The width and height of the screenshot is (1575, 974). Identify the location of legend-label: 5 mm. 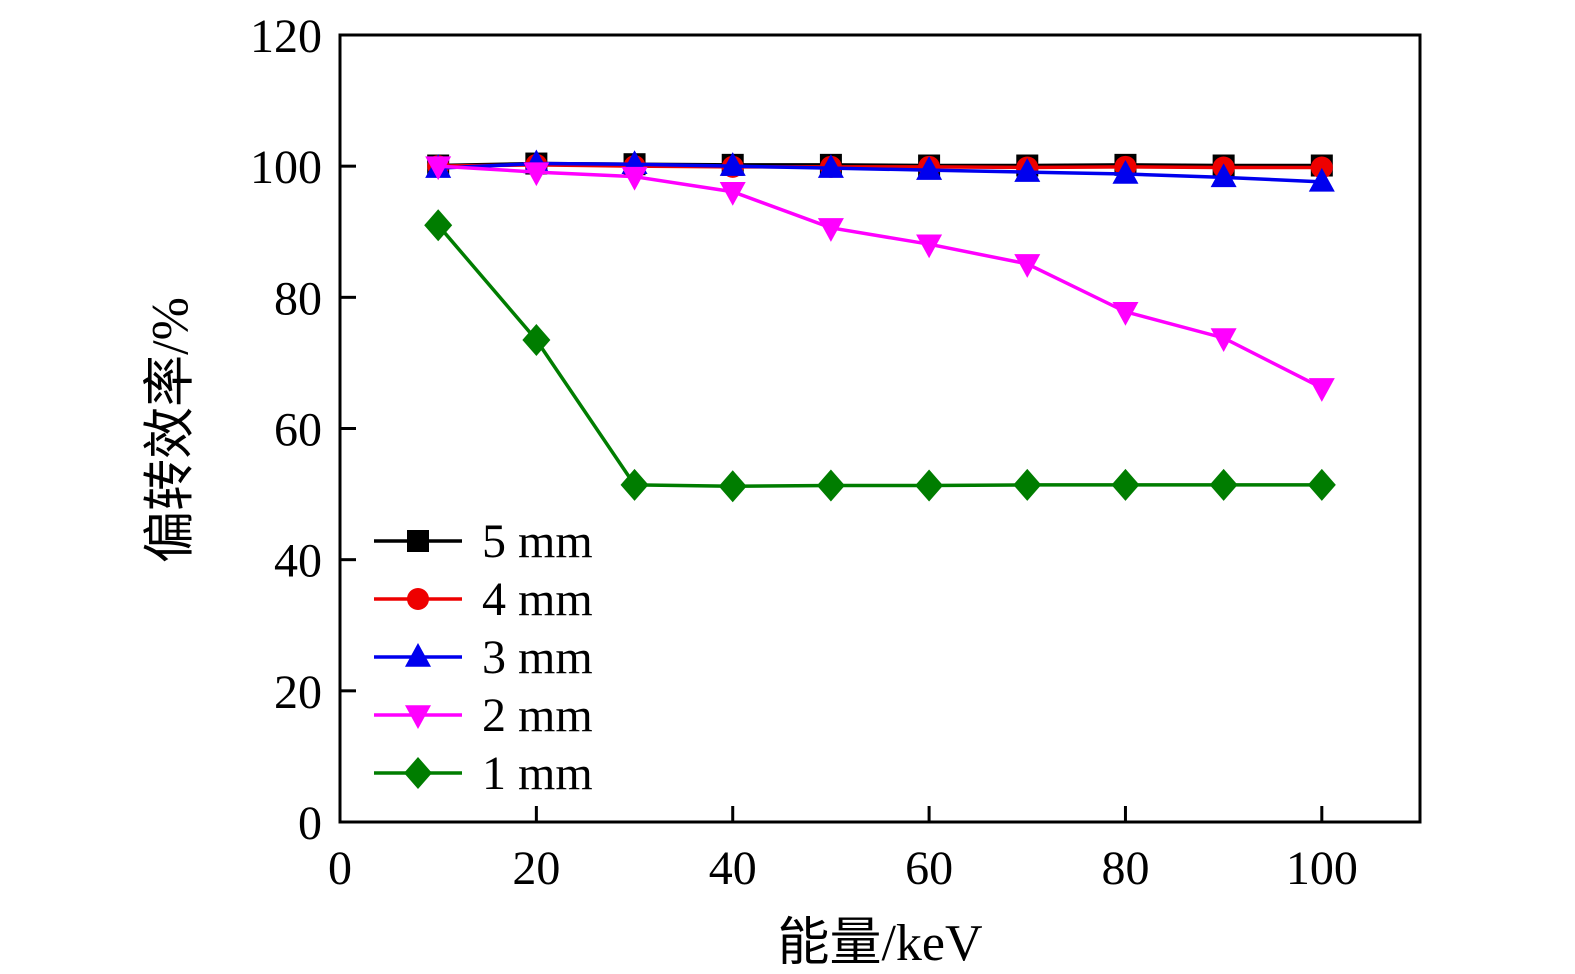
(537, 541).